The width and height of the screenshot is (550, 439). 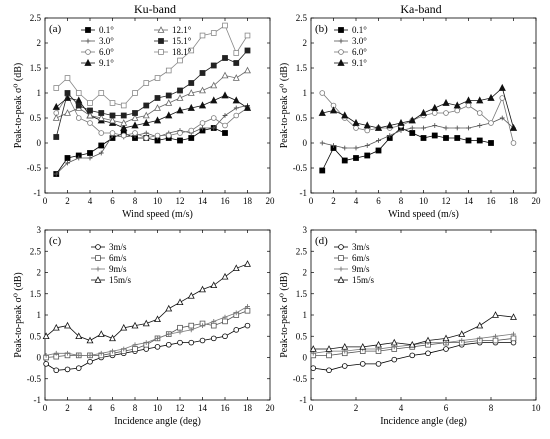 I want to click on x-tick-label: 20, so click(x=537, y=201).